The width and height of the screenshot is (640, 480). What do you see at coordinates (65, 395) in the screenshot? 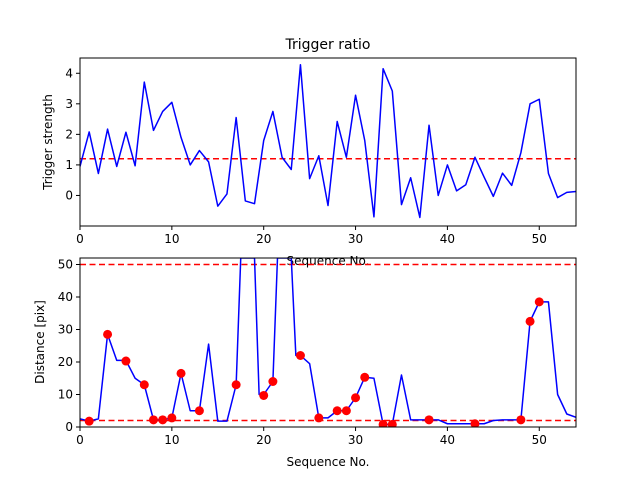
I see `y-tick-label: 10` at bounding box center [65, 395].